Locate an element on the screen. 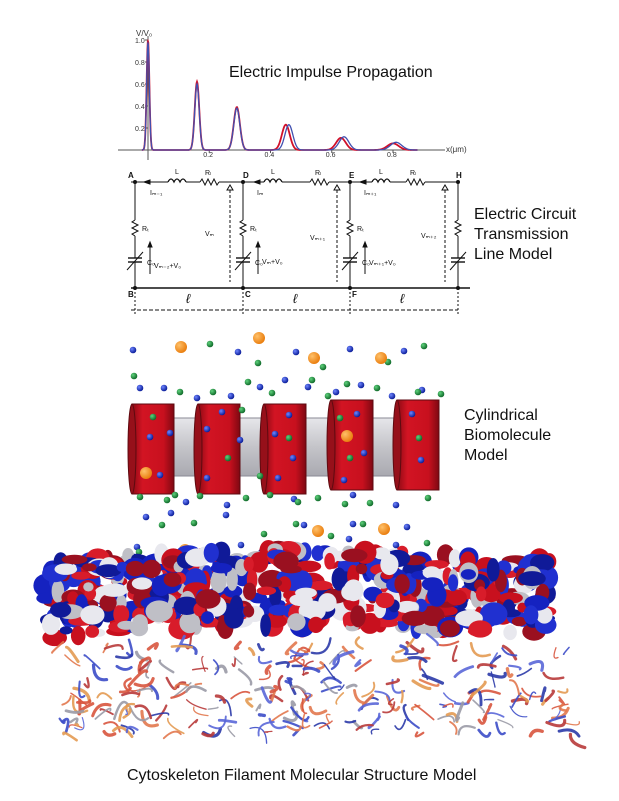 The width and height of the screenshot is (619, 801). node-label: B is located at coordinates (131, 294).